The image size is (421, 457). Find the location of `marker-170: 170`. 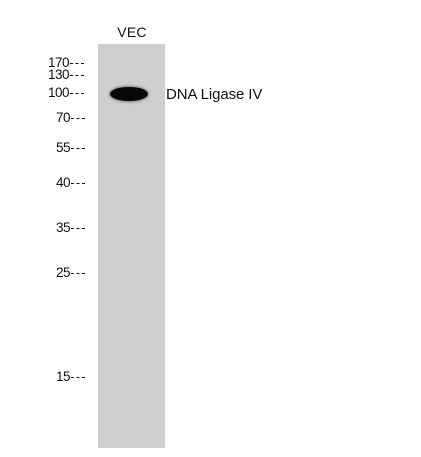

marker-170: 170 is located at coordinates (66, 63).